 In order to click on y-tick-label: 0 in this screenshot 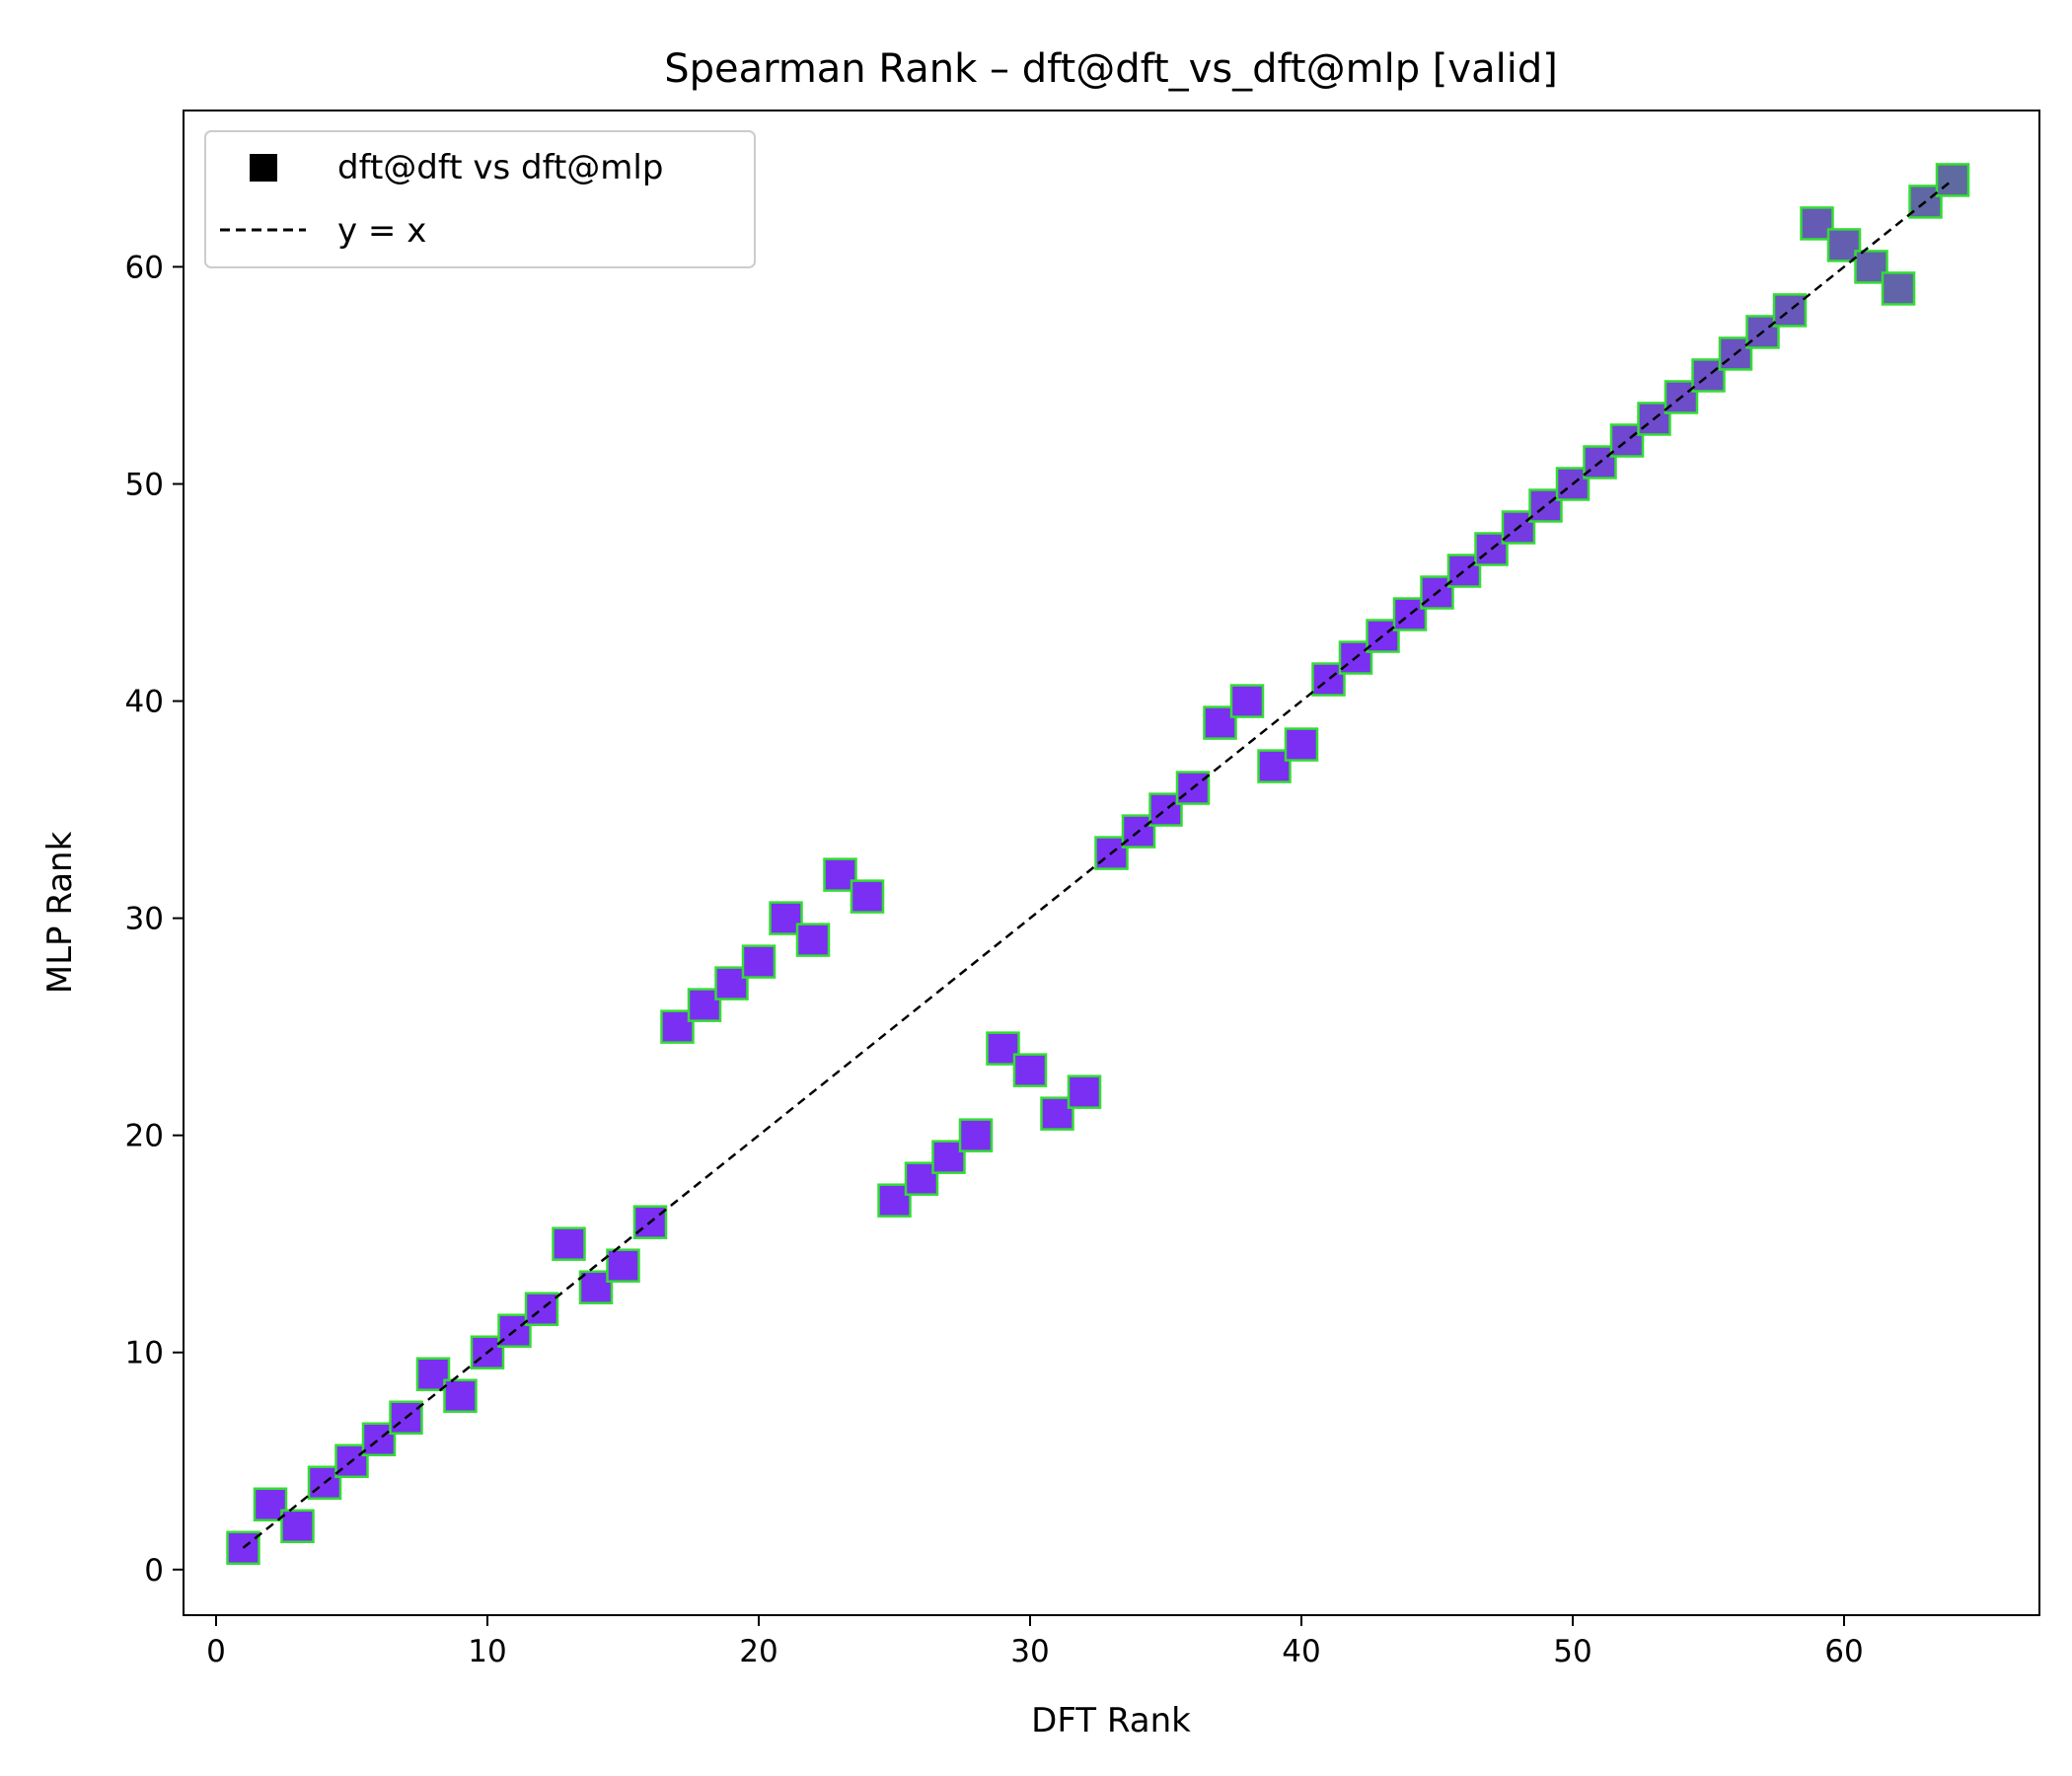, I will do `click(154, 1571)`.